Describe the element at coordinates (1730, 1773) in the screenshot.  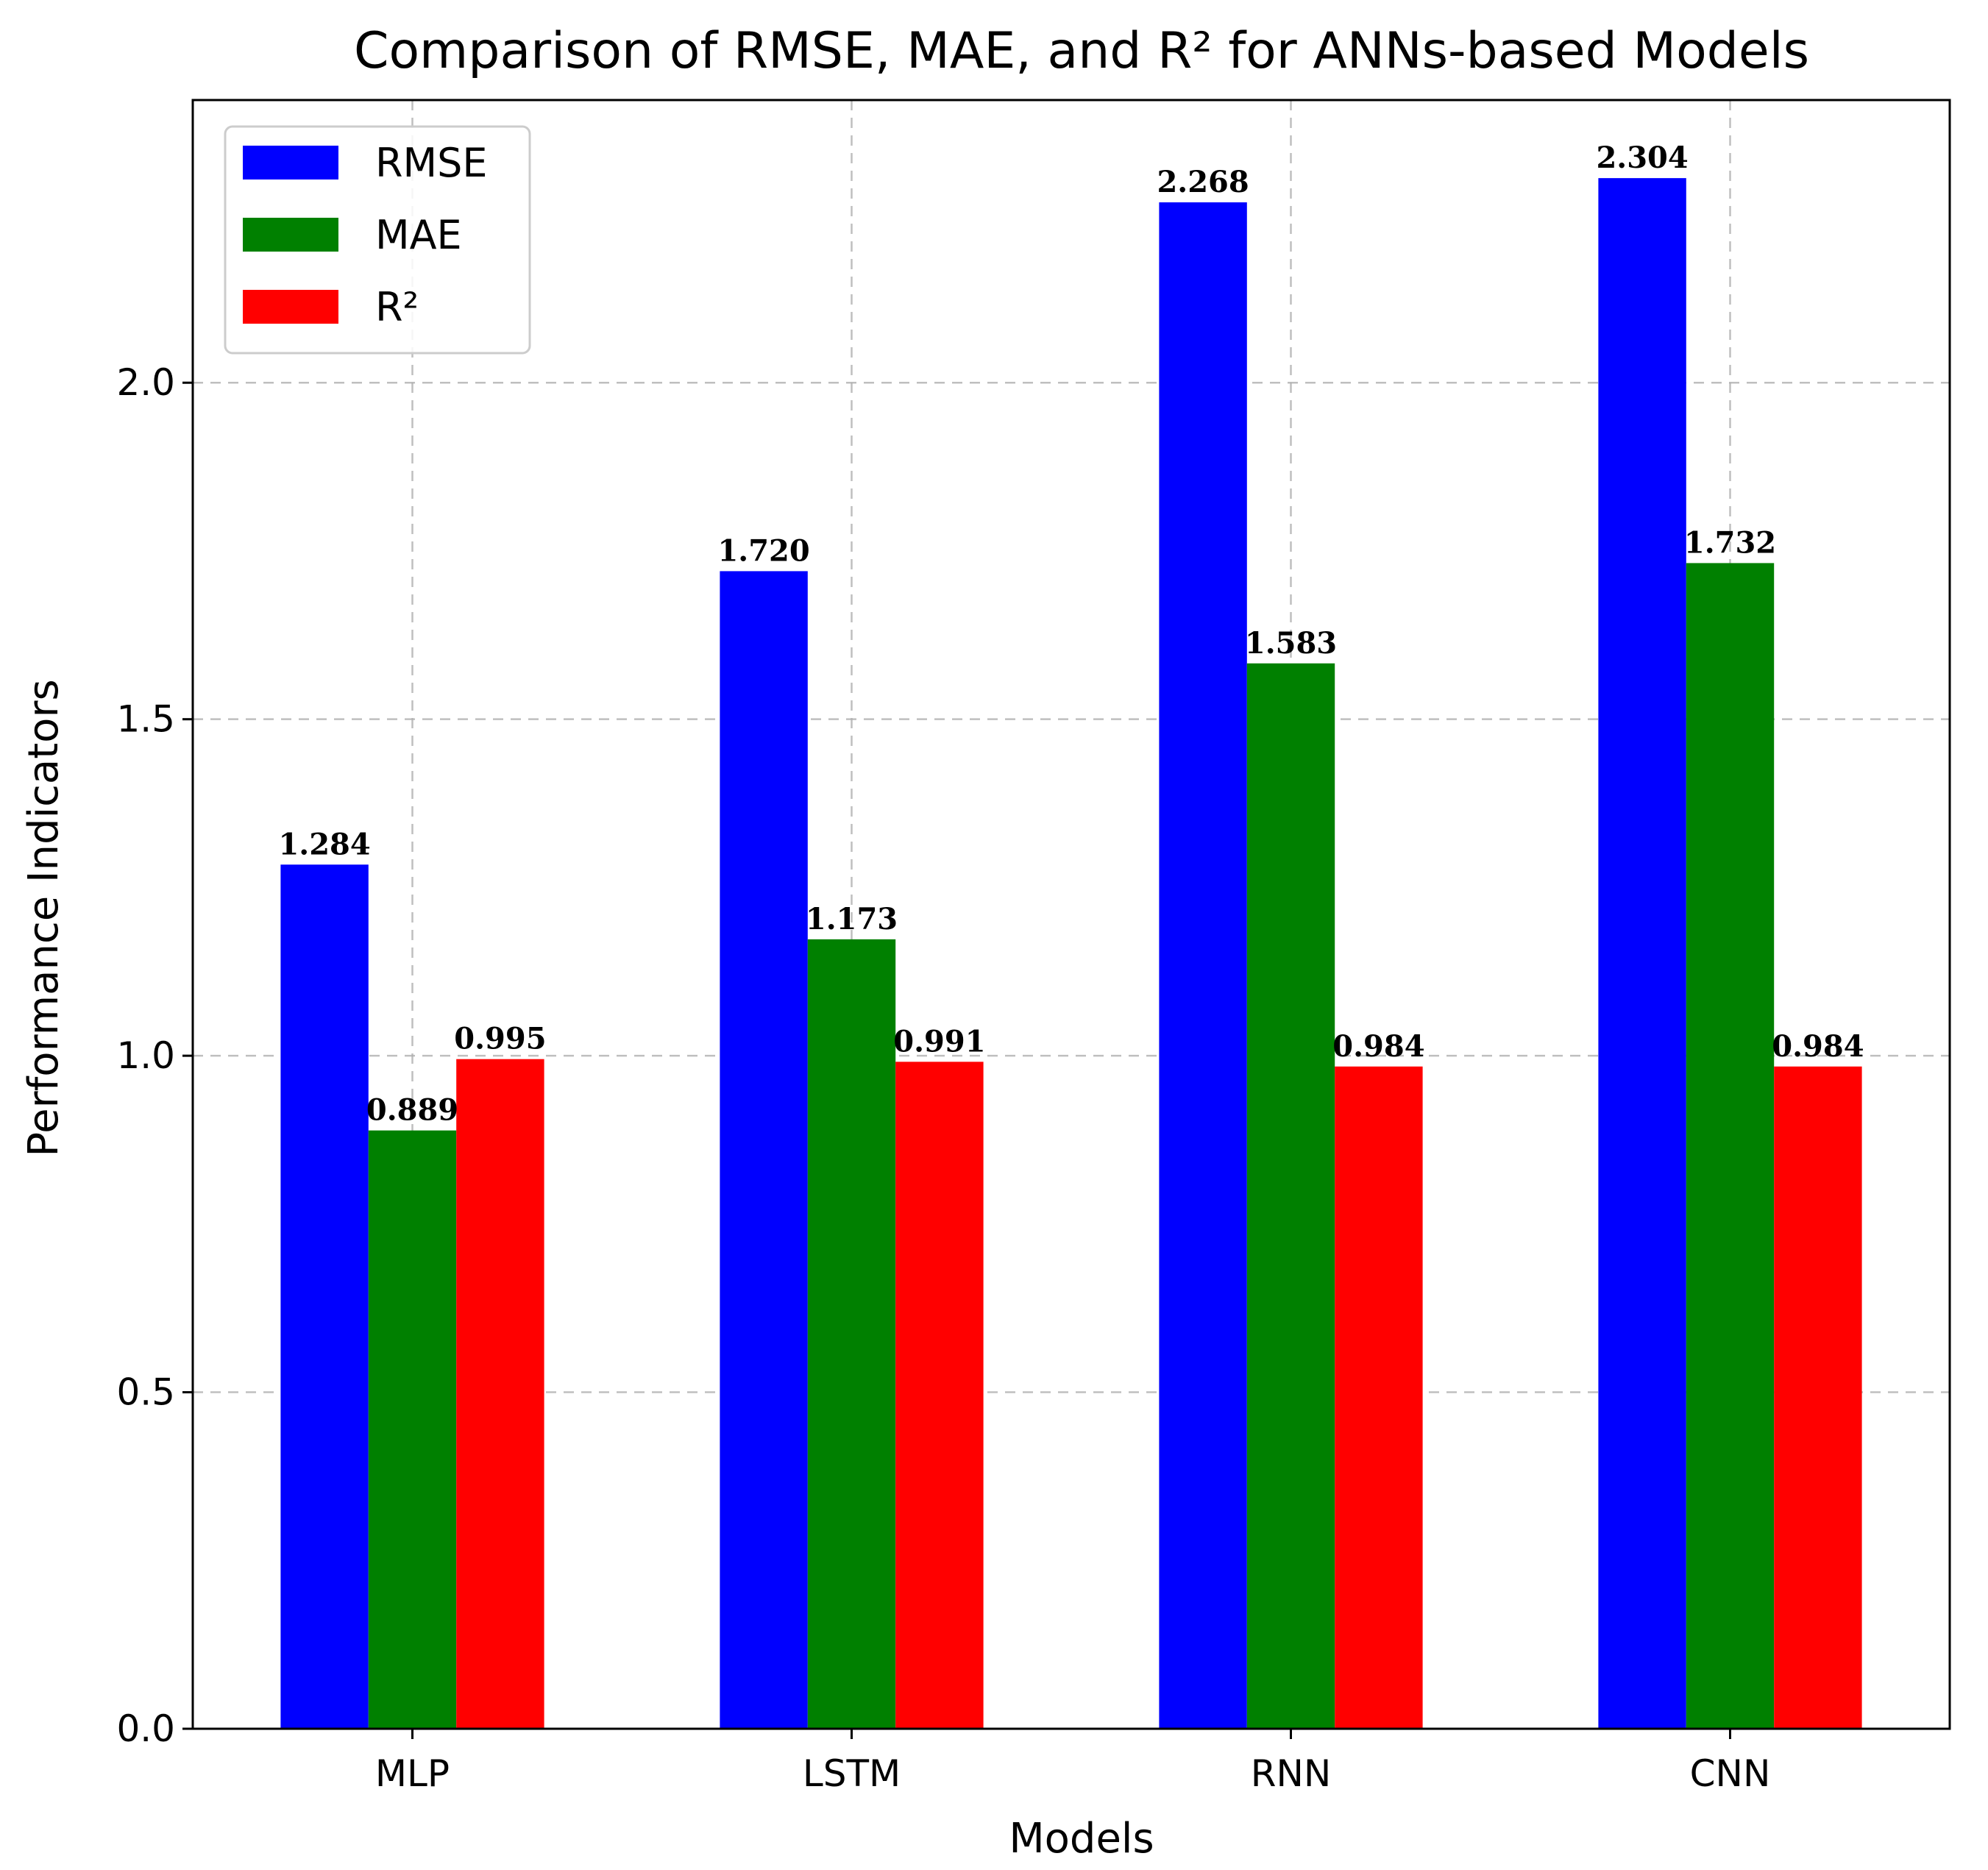
I see `x-tick-label-cnn: CNN` at that location.